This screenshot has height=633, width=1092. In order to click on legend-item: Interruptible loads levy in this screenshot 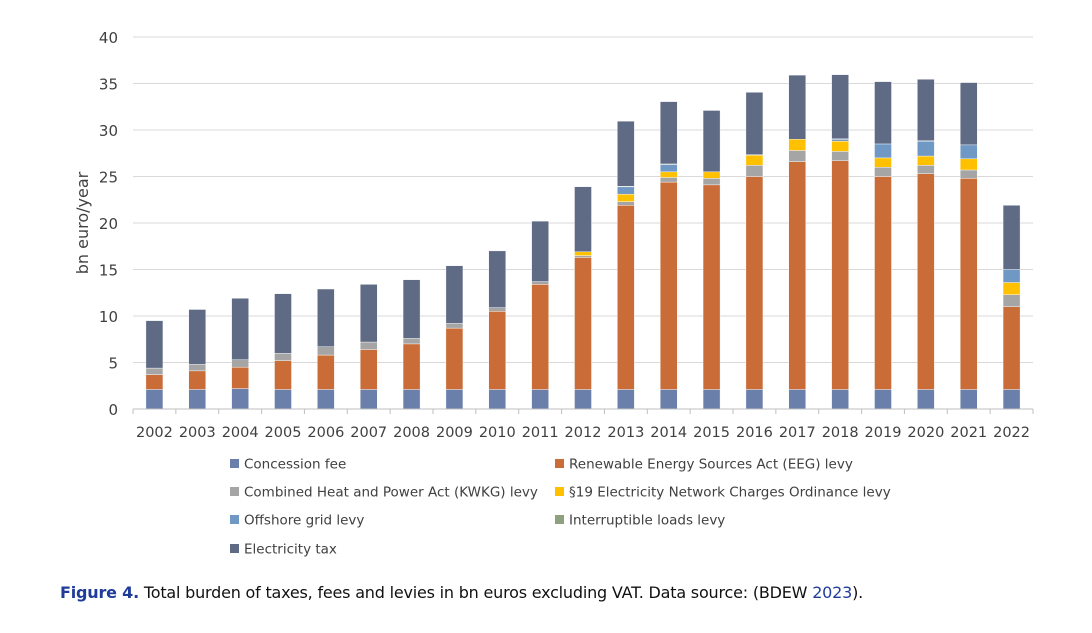, I will do `click(640, 521)`.